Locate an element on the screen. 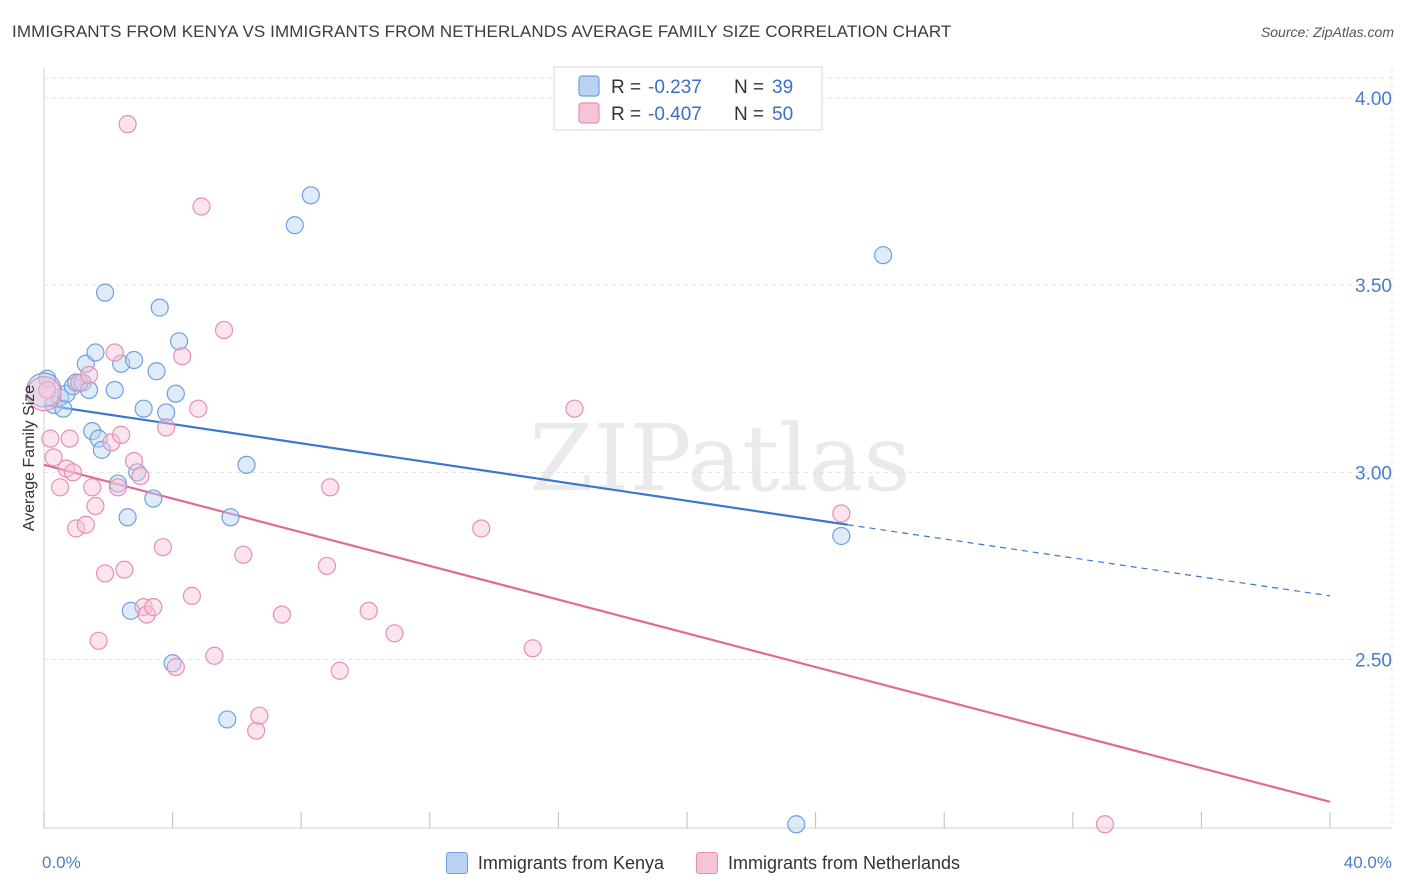  x-tick-labels: 0.0% 40.0% is located at coordinates (717, 862).